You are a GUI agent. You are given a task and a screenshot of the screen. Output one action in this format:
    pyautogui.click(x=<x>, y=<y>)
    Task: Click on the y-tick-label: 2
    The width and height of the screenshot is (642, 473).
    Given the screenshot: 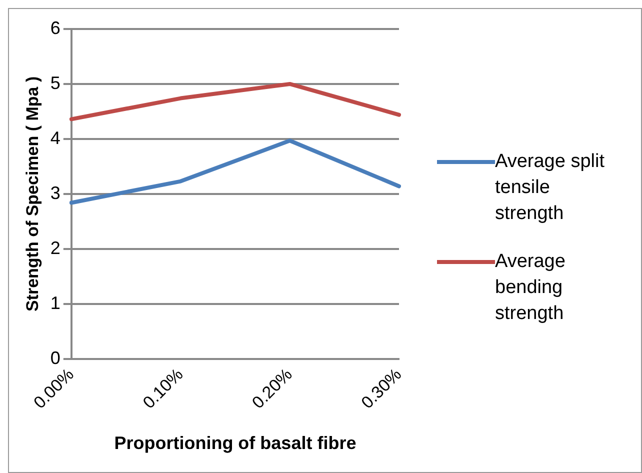 What is the action you would take?
    pyautogui.click(x=55, y=248)
    